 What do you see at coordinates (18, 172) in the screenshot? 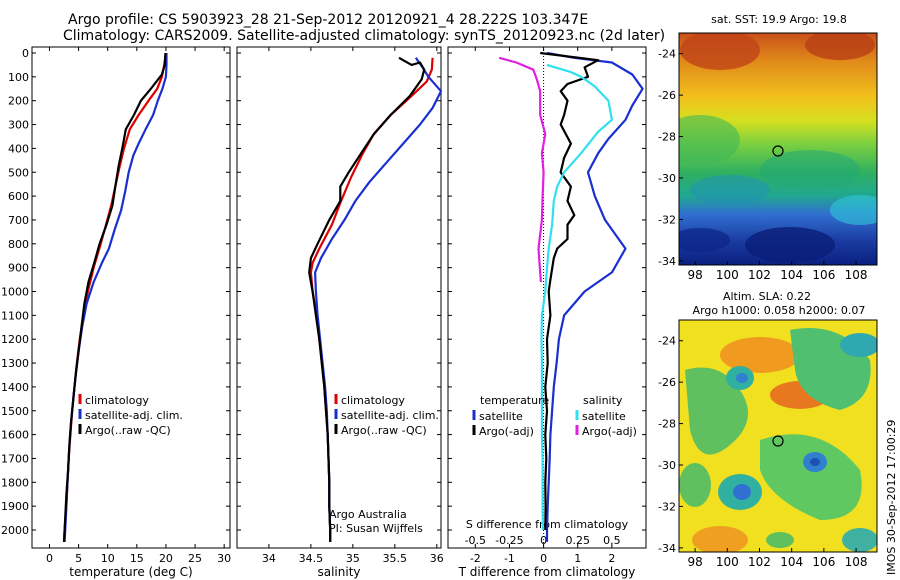
I see `depth-tick-label: 500` at bounding box center [18, 172].